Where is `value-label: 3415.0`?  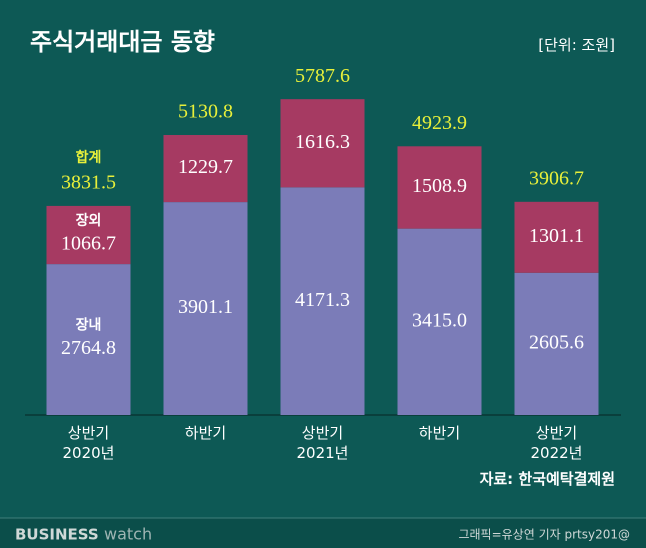
value-label: 3415.0 is located at coordinates (439, 320).